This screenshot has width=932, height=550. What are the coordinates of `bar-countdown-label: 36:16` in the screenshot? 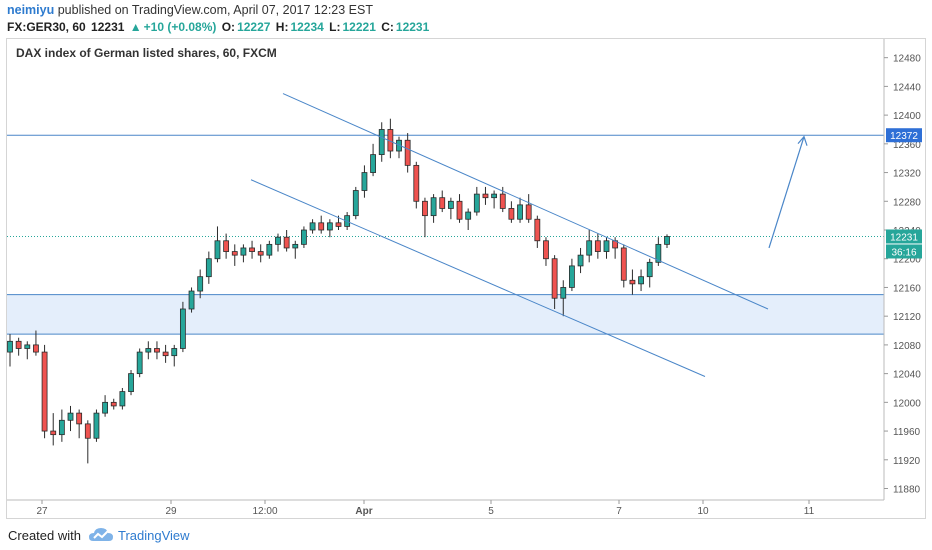 It's located at (903, 252).